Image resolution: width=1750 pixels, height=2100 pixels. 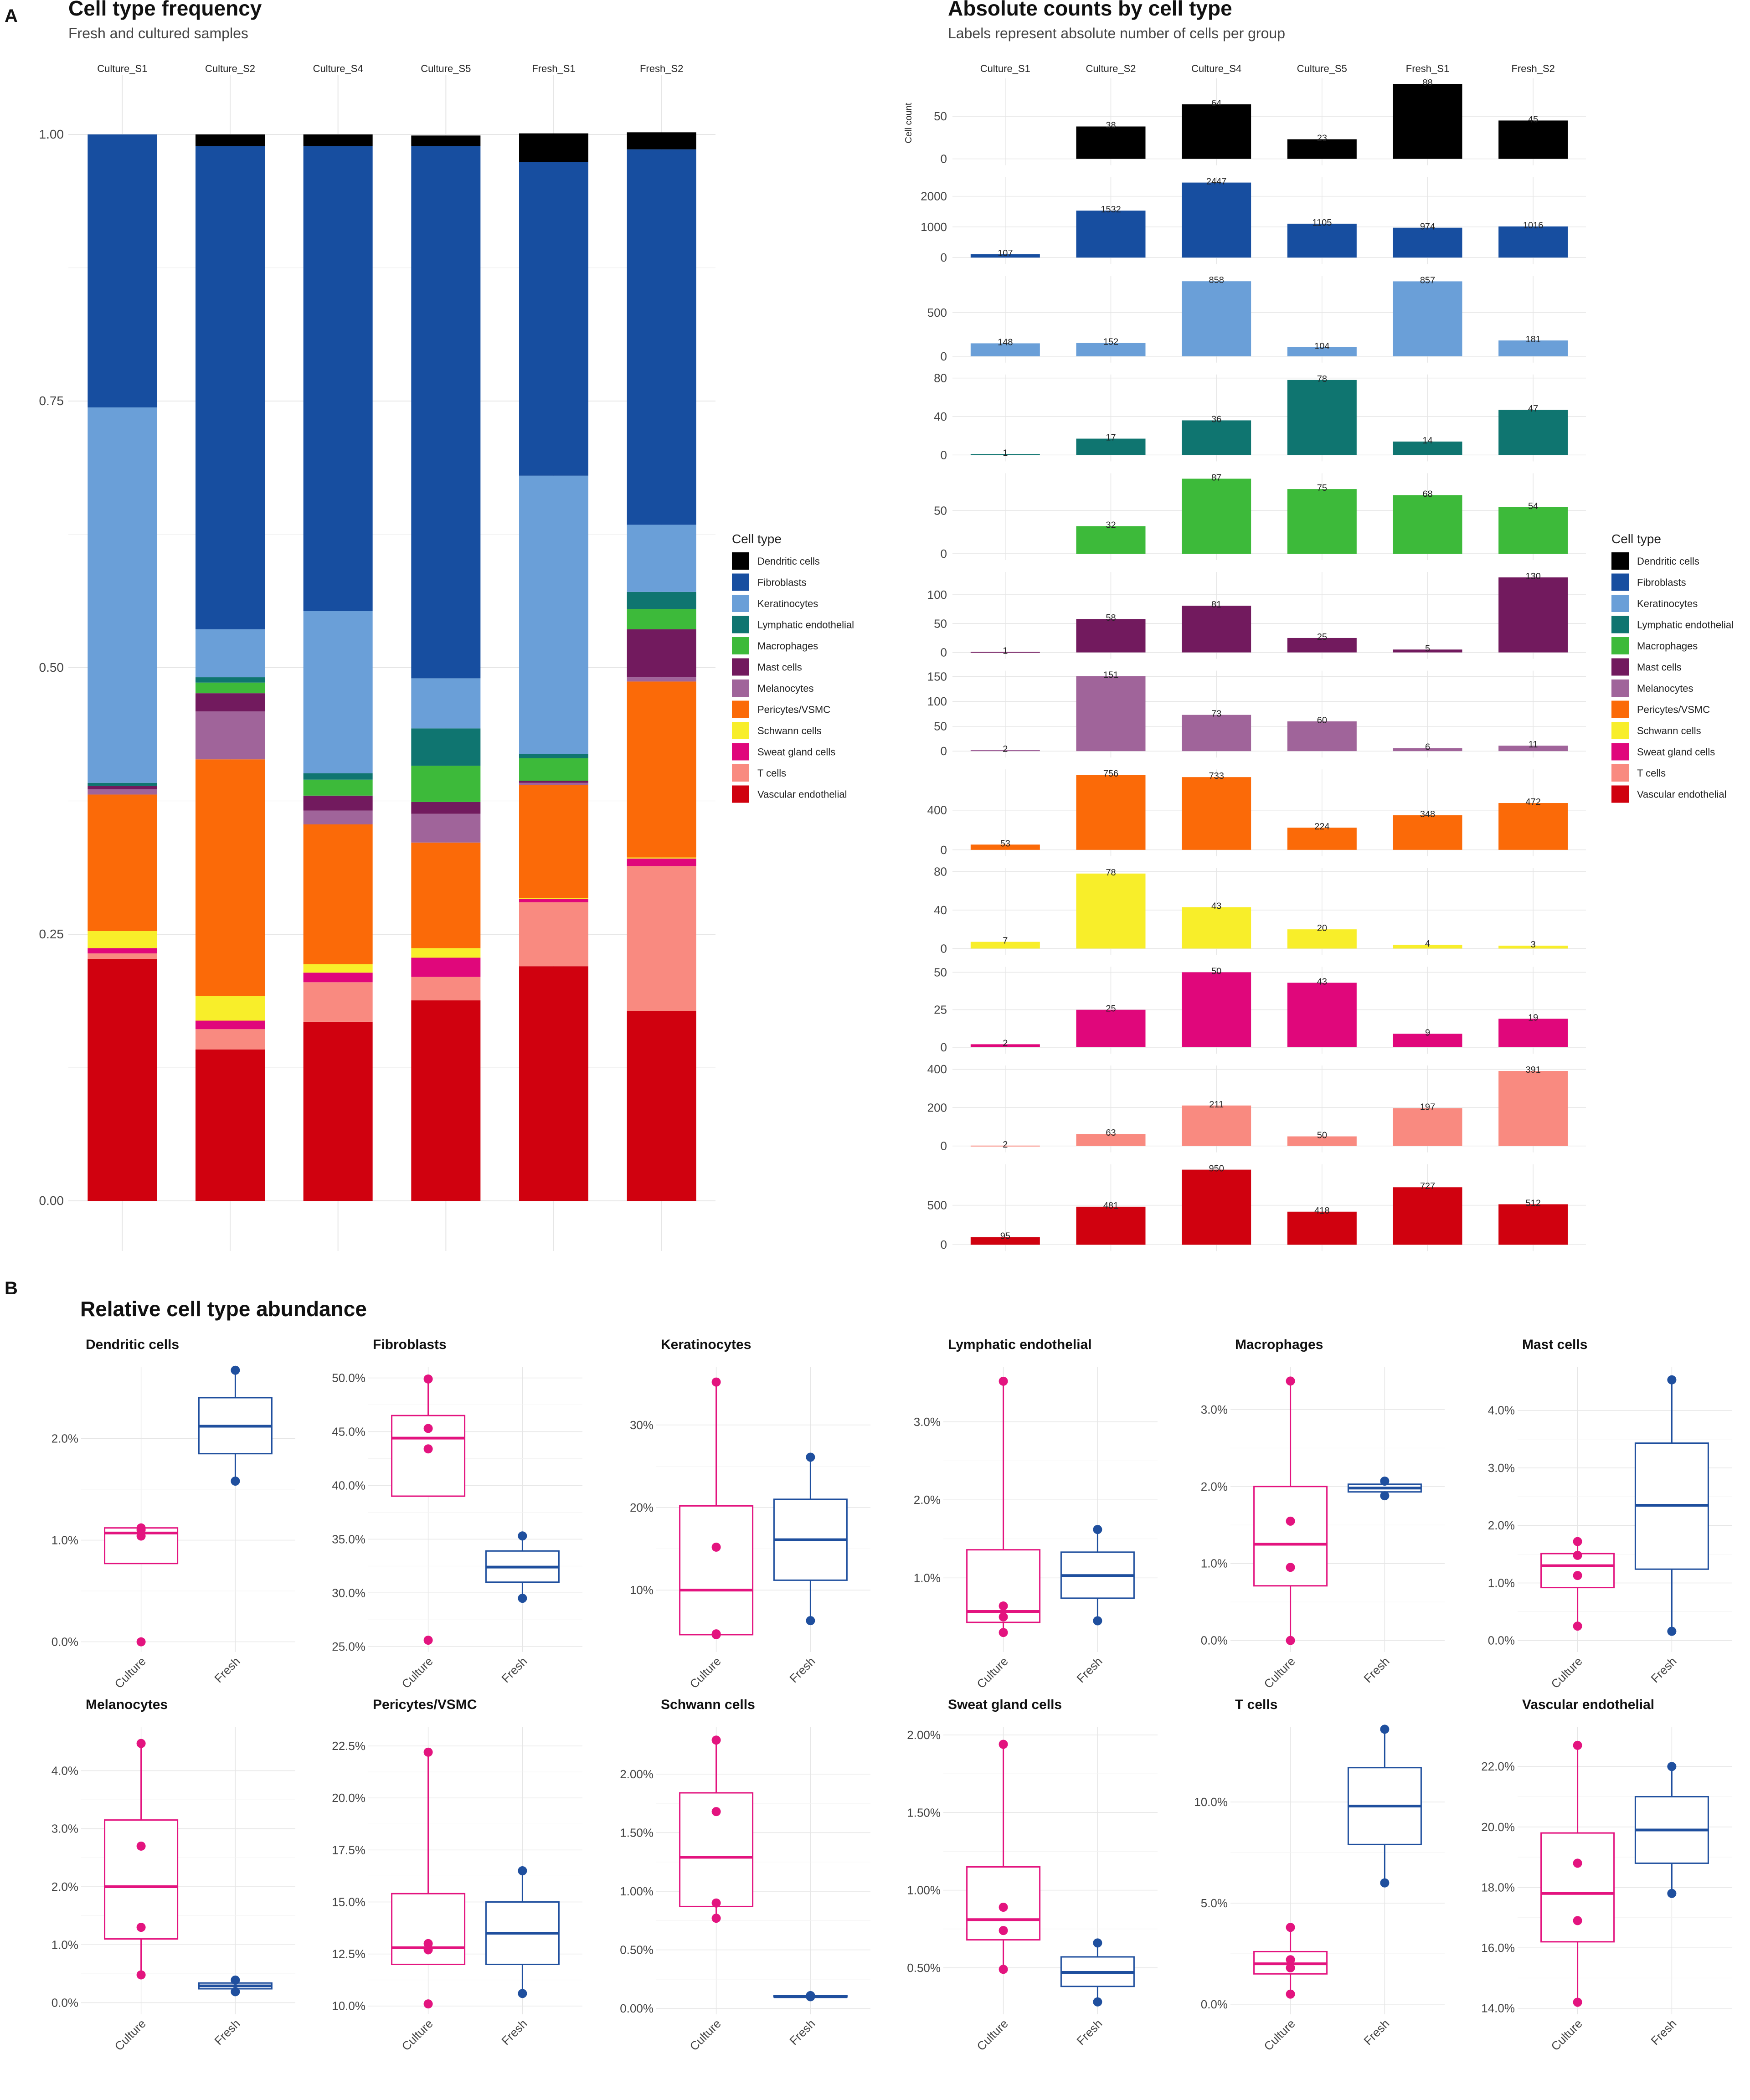 What do you see at coordinates (1427, 448) in the screenshot?
I see `counts-bar-lymphatic-endothelial` at bounding box center [1427, 448].